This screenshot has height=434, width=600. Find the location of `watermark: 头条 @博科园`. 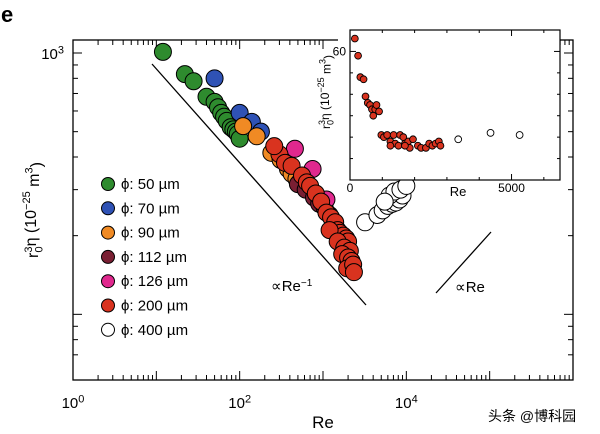

watermark: 头条 @博科园 is located at coordinates (532, 416).